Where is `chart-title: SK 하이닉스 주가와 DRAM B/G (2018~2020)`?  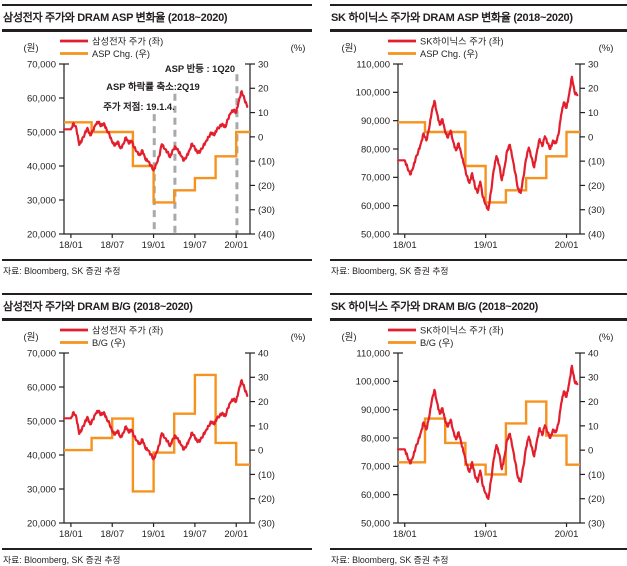
chart-title: SK 하이닉스 주가와 DRAM B/G (2018~2020) is located at coordinates (478, 307).